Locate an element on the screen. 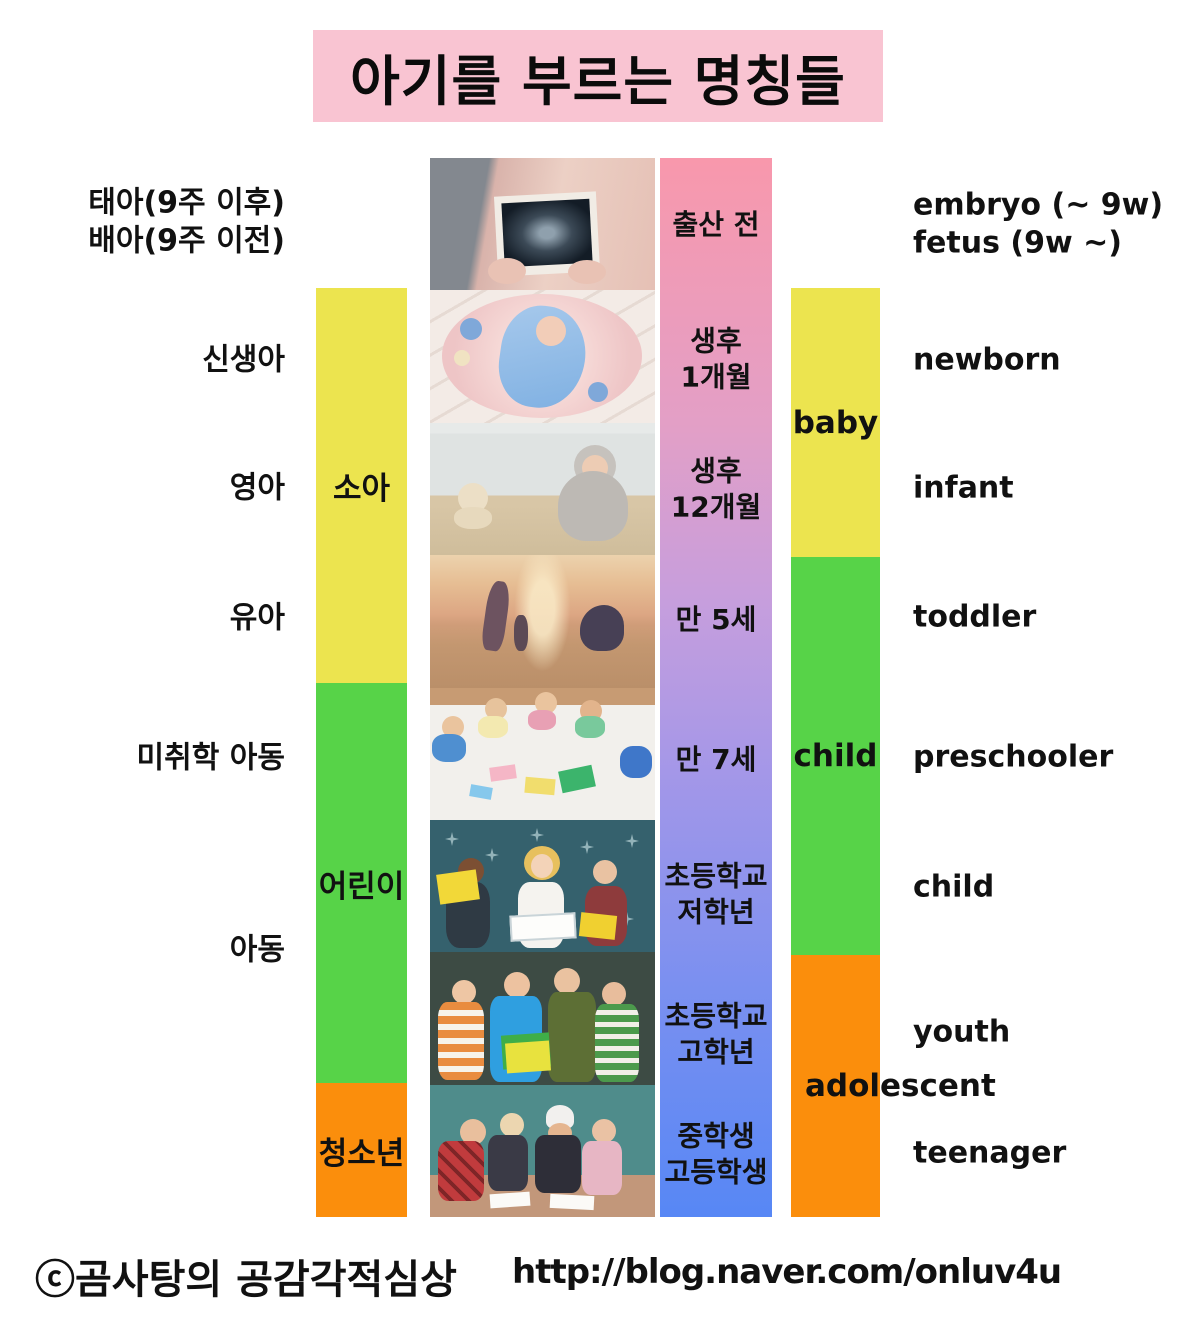 The image size is (1200, 1327). label-toddler-en: toddler is located at coordinates (975, 617).